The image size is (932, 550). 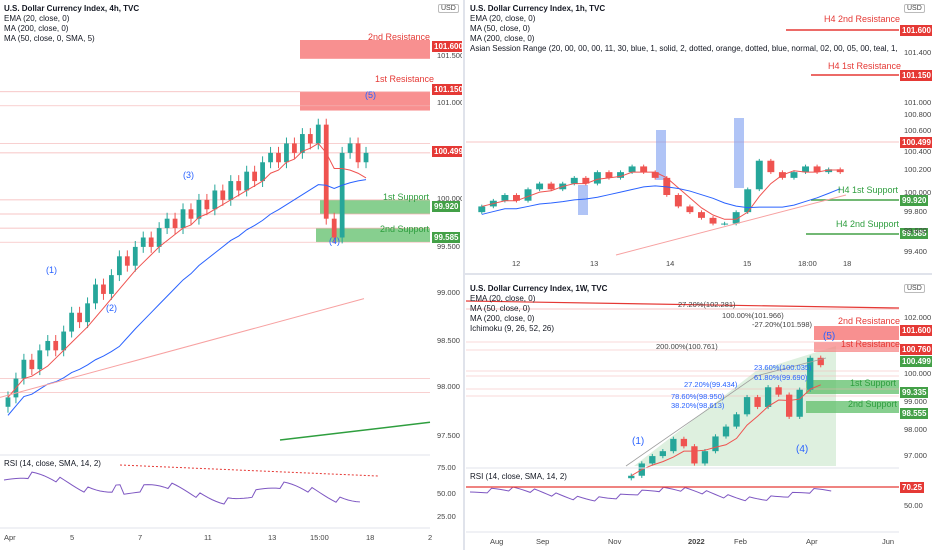 I want to click on legend-ma200: MA (200, close, 0), so click(x=502, y=38).